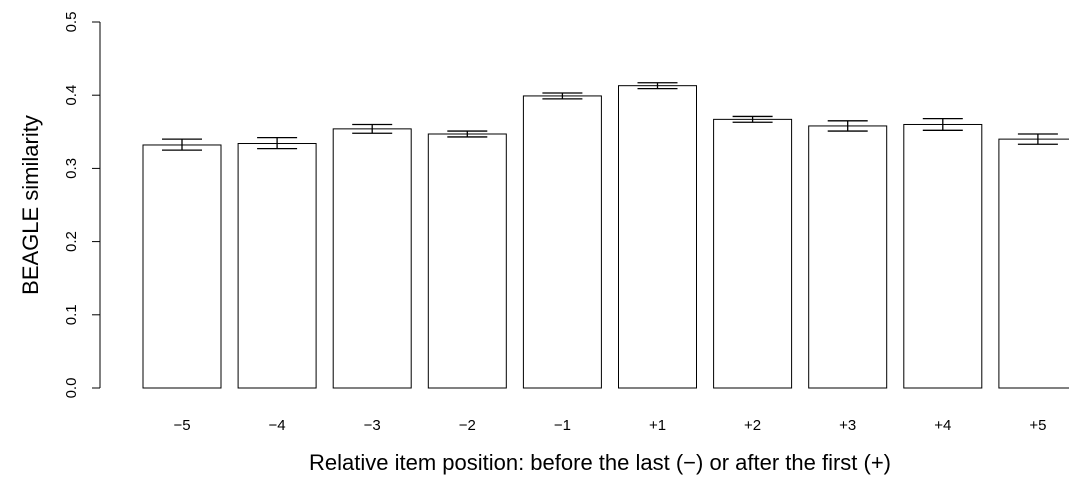 The image size is (1069, 480). I want to click on x-tick-label: +4, so click(942, 425).